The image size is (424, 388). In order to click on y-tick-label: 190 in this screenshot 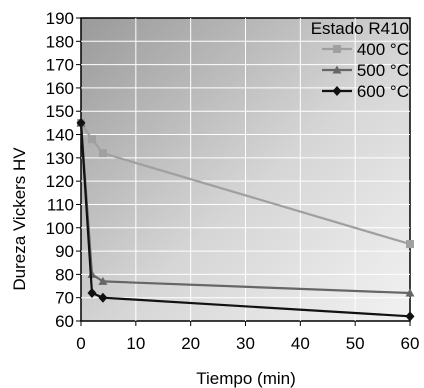, I will do `click(60, 18)`.